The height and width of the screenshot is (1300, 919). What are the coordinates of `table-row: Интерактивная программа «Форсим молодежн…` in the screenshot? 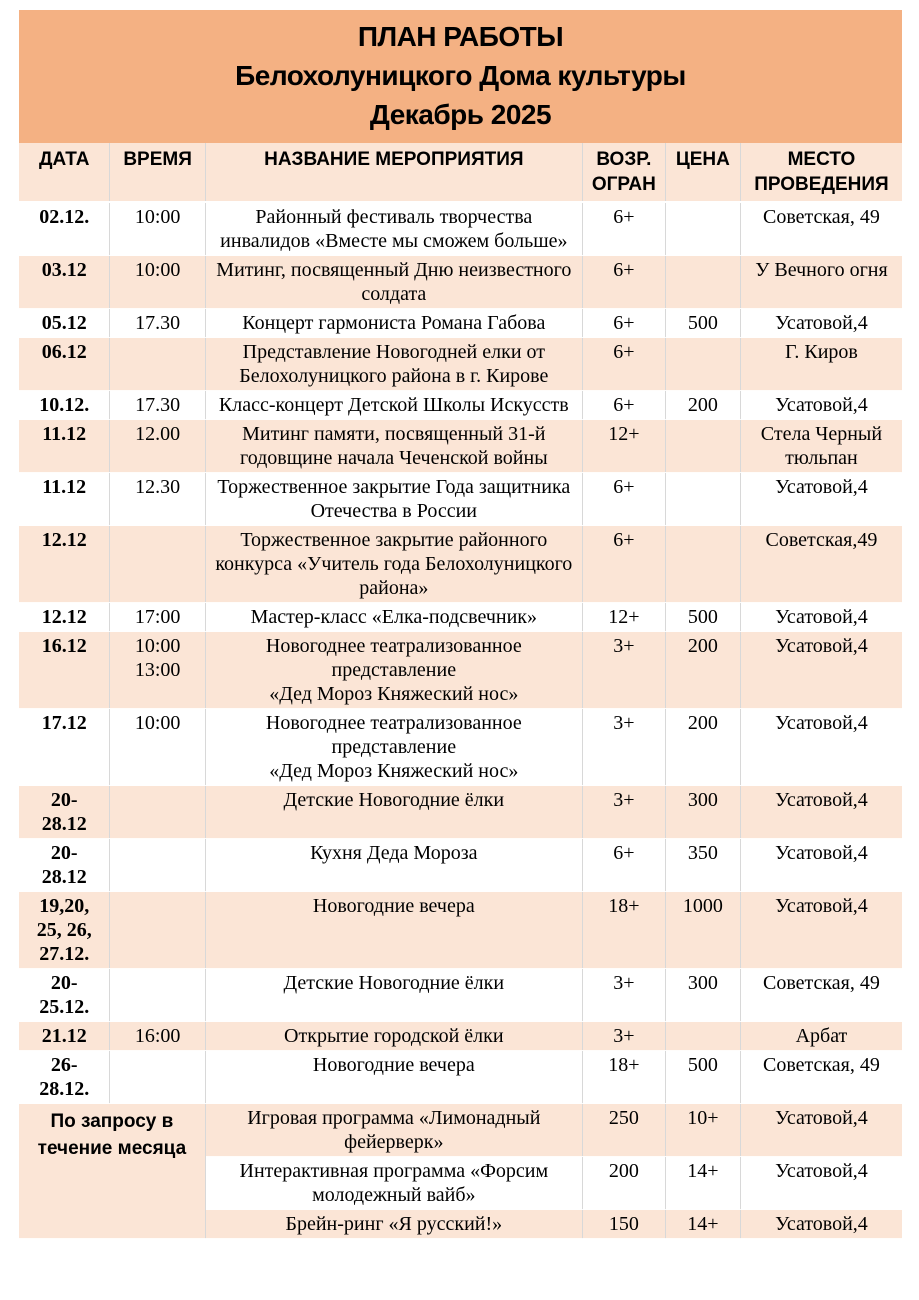 It's located at (460, 1183).